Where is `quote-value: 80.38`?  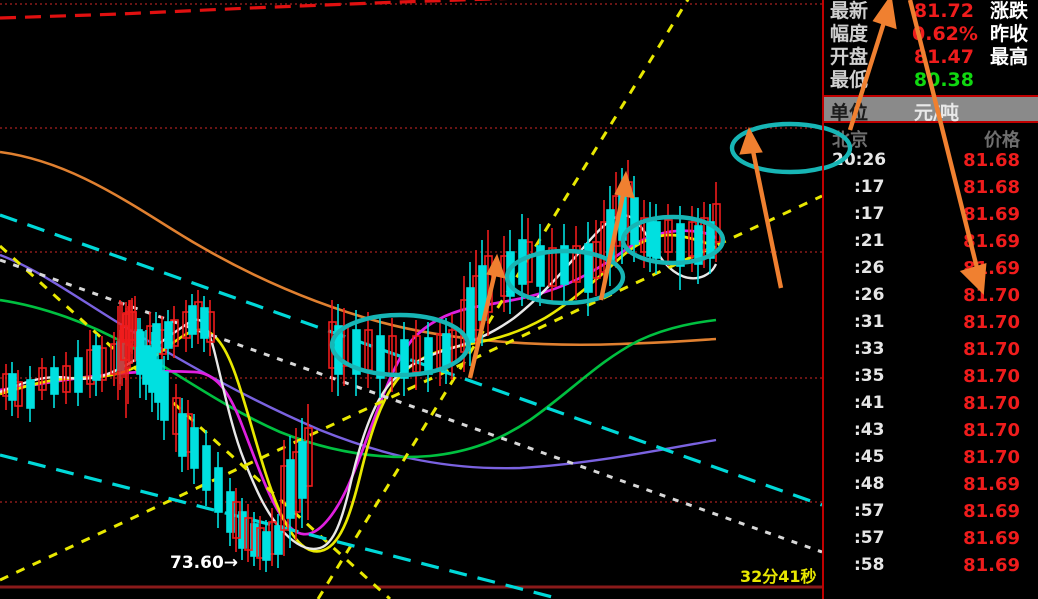
quote-value: 80.38 is located at coordinates (943, 80).